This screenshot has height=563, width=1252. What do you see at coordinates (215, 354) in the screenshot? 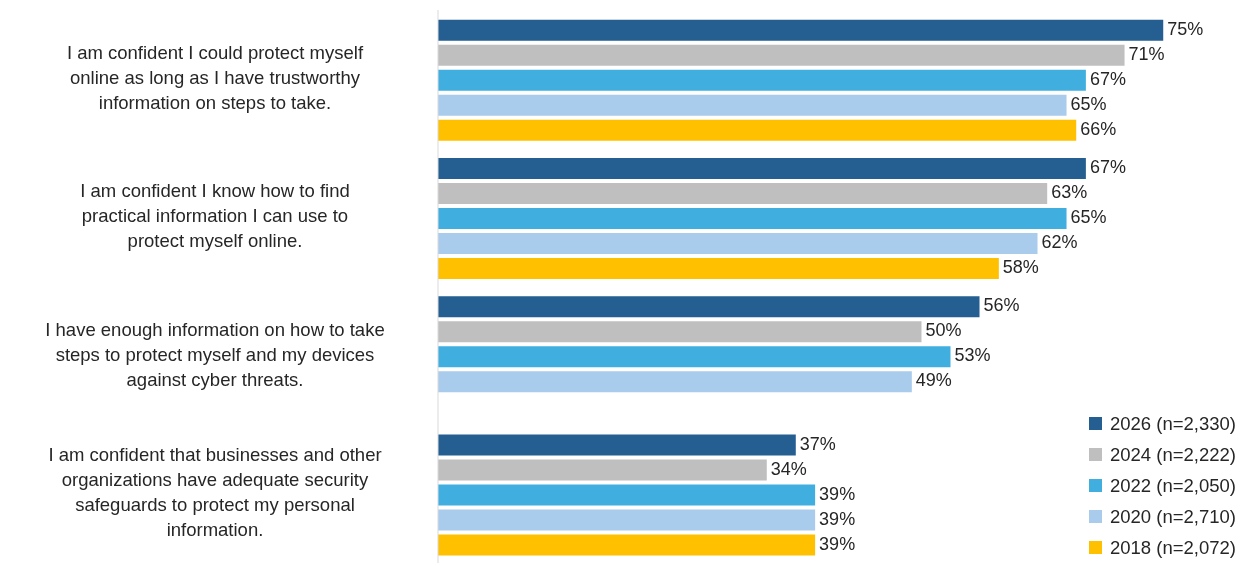
I see `y-tick-label: I have enough information on how to take steps to protect myself and my devices against cyber threats.` at bounding box center [215, 354].